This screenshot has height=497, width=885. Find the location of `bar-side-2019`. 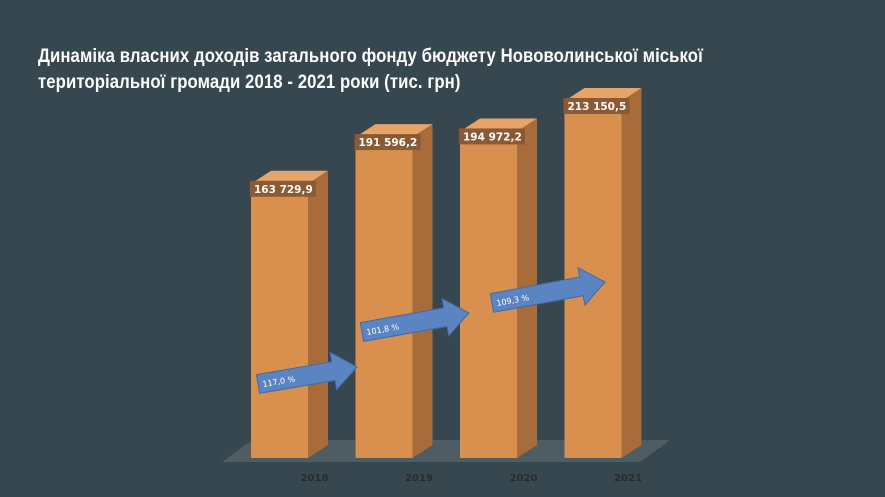

bar-side-2019 is located at coordinates (422, 291).